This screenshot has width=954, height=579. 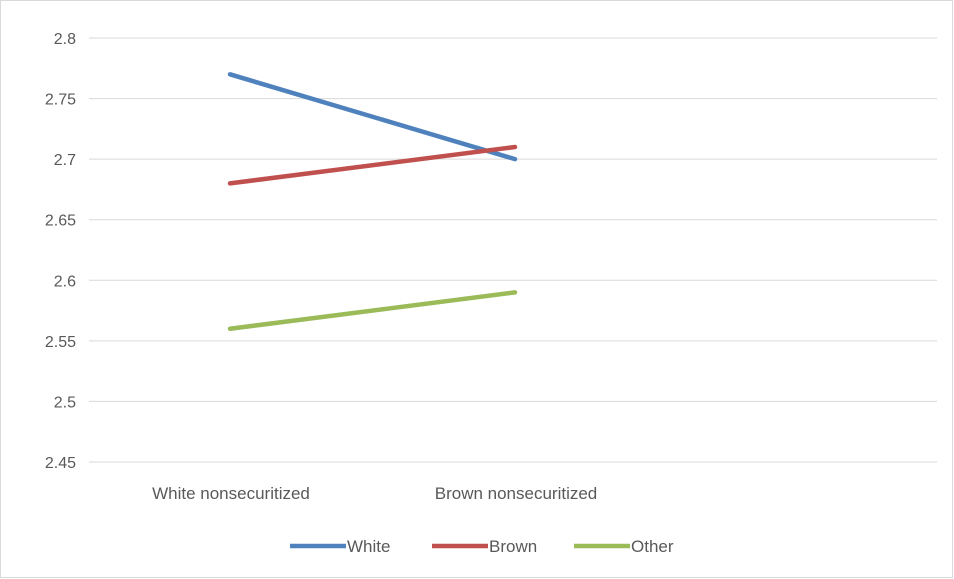 I want to click on y-axis-tick-labels: 2.45 2.5 2.55 2.6 2.65 2.7 2.75 2.8, so click(x=60, y=251).